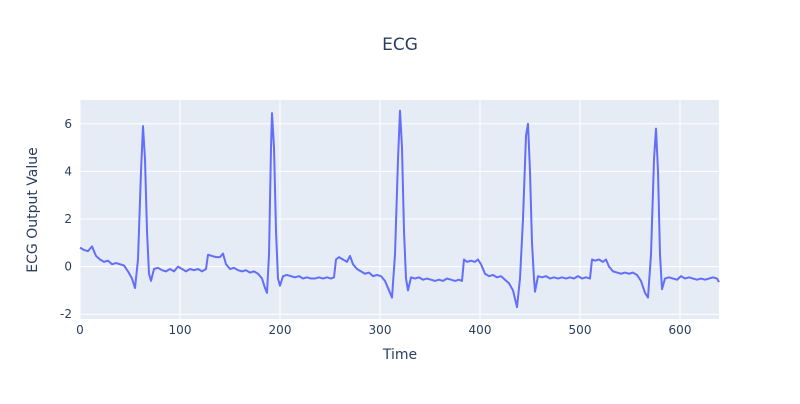  What do you see at coordinates (68, 219) in the screenshot?
I see `y-tick-label: 2` at bounding box center [68, 219].